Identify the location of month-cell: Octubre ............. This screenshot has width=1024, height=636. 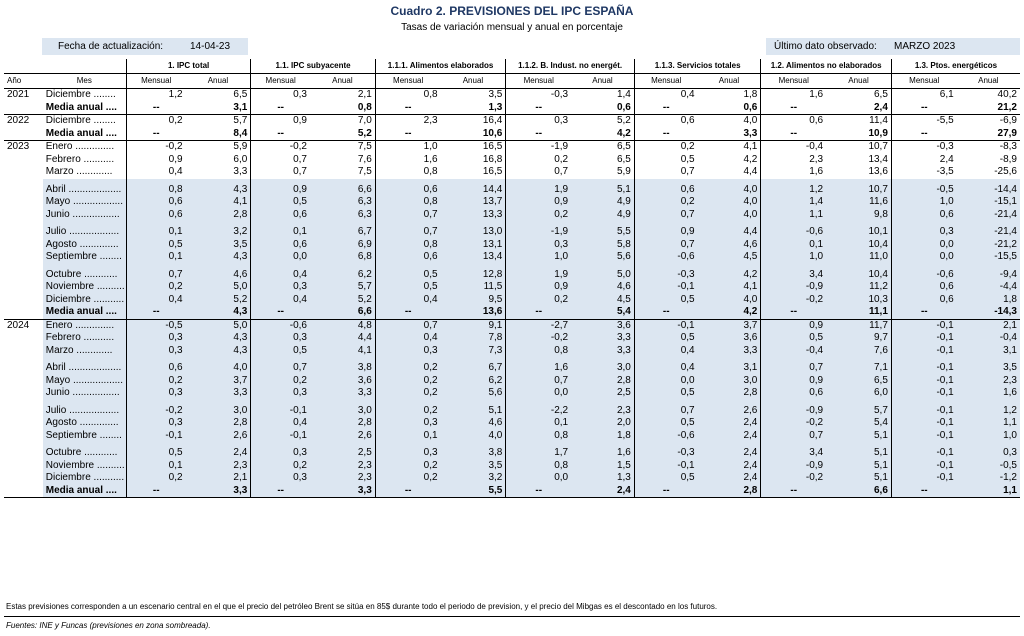
(84, 274).